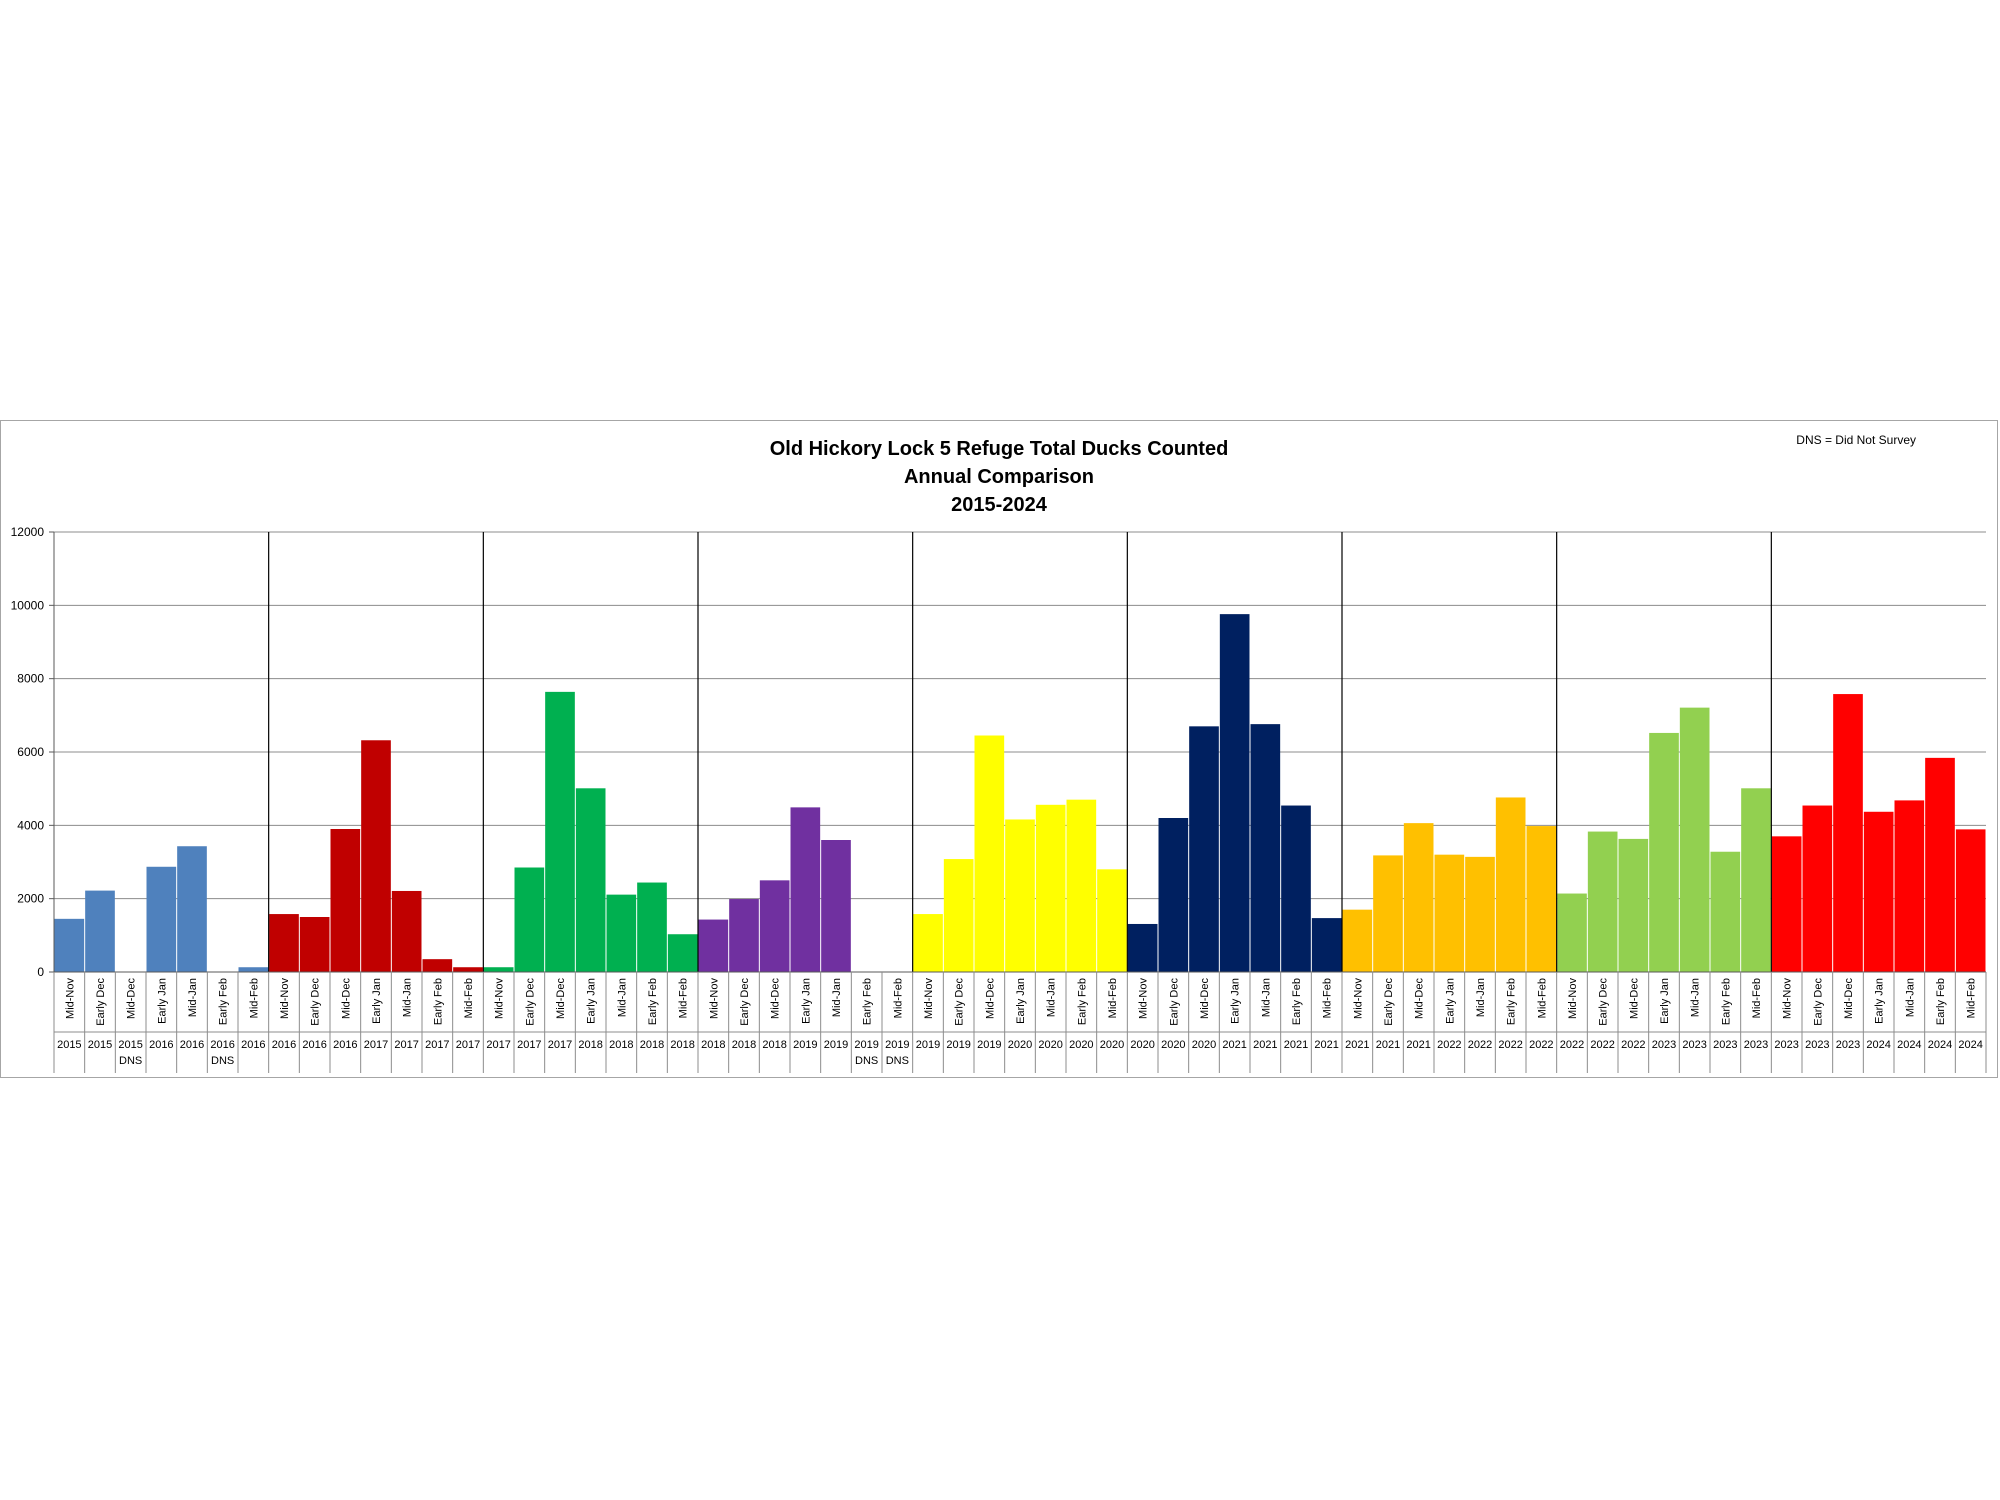 The image size is (2000, 1500). Describe the element at coordinates (999, 477) in the screenshot. I see `chart-title-line-2: Annual Comparison` at that location.